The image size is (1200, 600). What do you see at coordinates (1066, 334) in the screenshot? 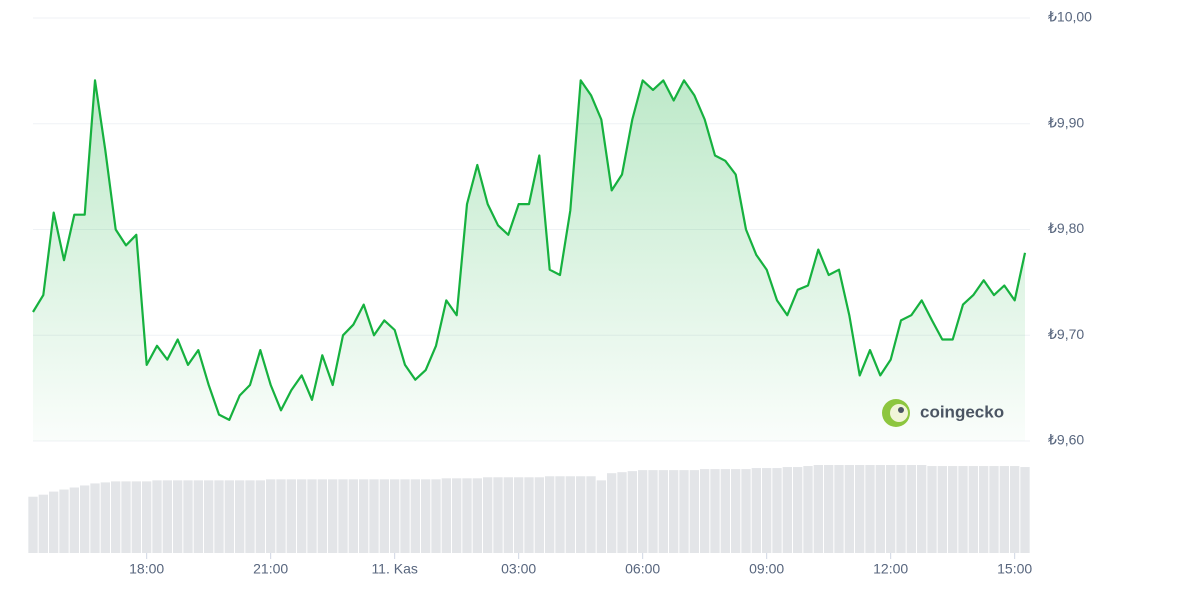
I see `y-tick-label: ₺9,70` at bounding box center [1066, 334].